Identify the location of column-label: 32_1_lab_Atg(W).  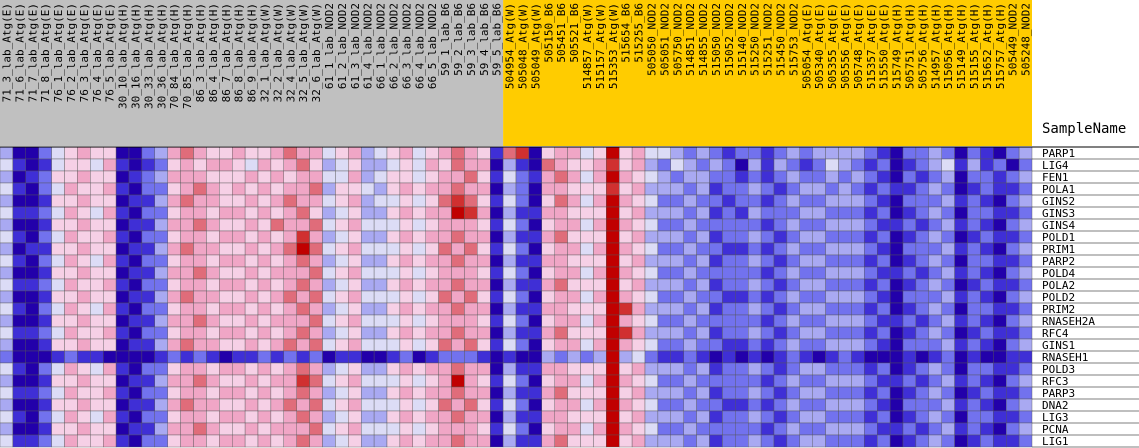
(264, 52).